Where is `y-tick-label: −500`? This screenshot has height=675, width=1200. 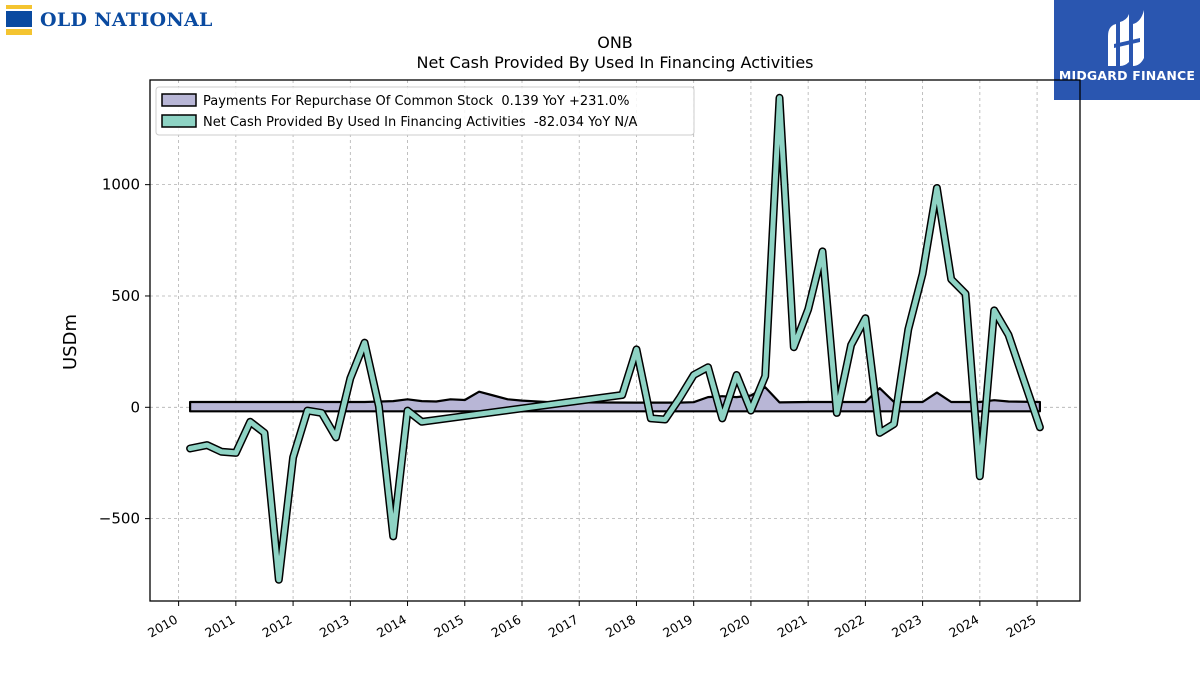 y-tick-label: −500 is located at coordinates (119, 519).